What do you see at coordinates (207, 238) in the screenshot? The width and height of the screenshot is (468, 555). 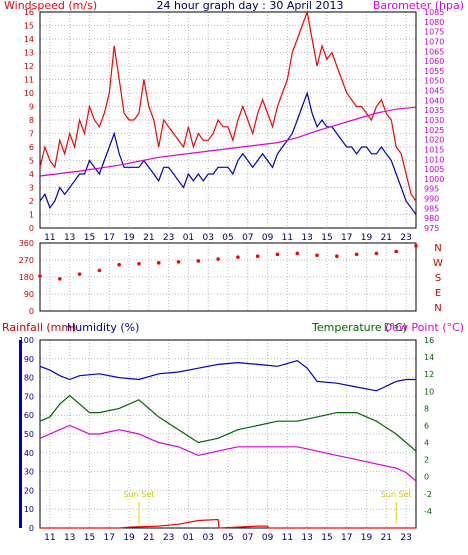 I see `x-tick-label: 03` at bounding box center [207, 238].